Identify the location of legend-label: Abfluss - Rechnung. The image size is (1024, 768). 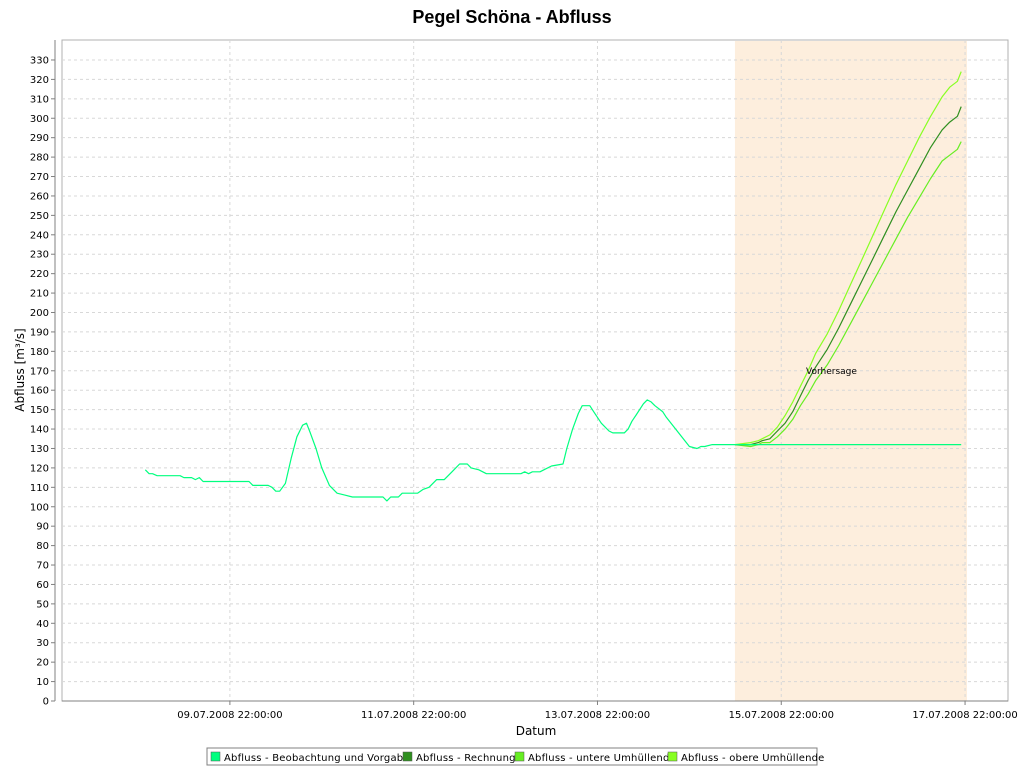
(466, 758).